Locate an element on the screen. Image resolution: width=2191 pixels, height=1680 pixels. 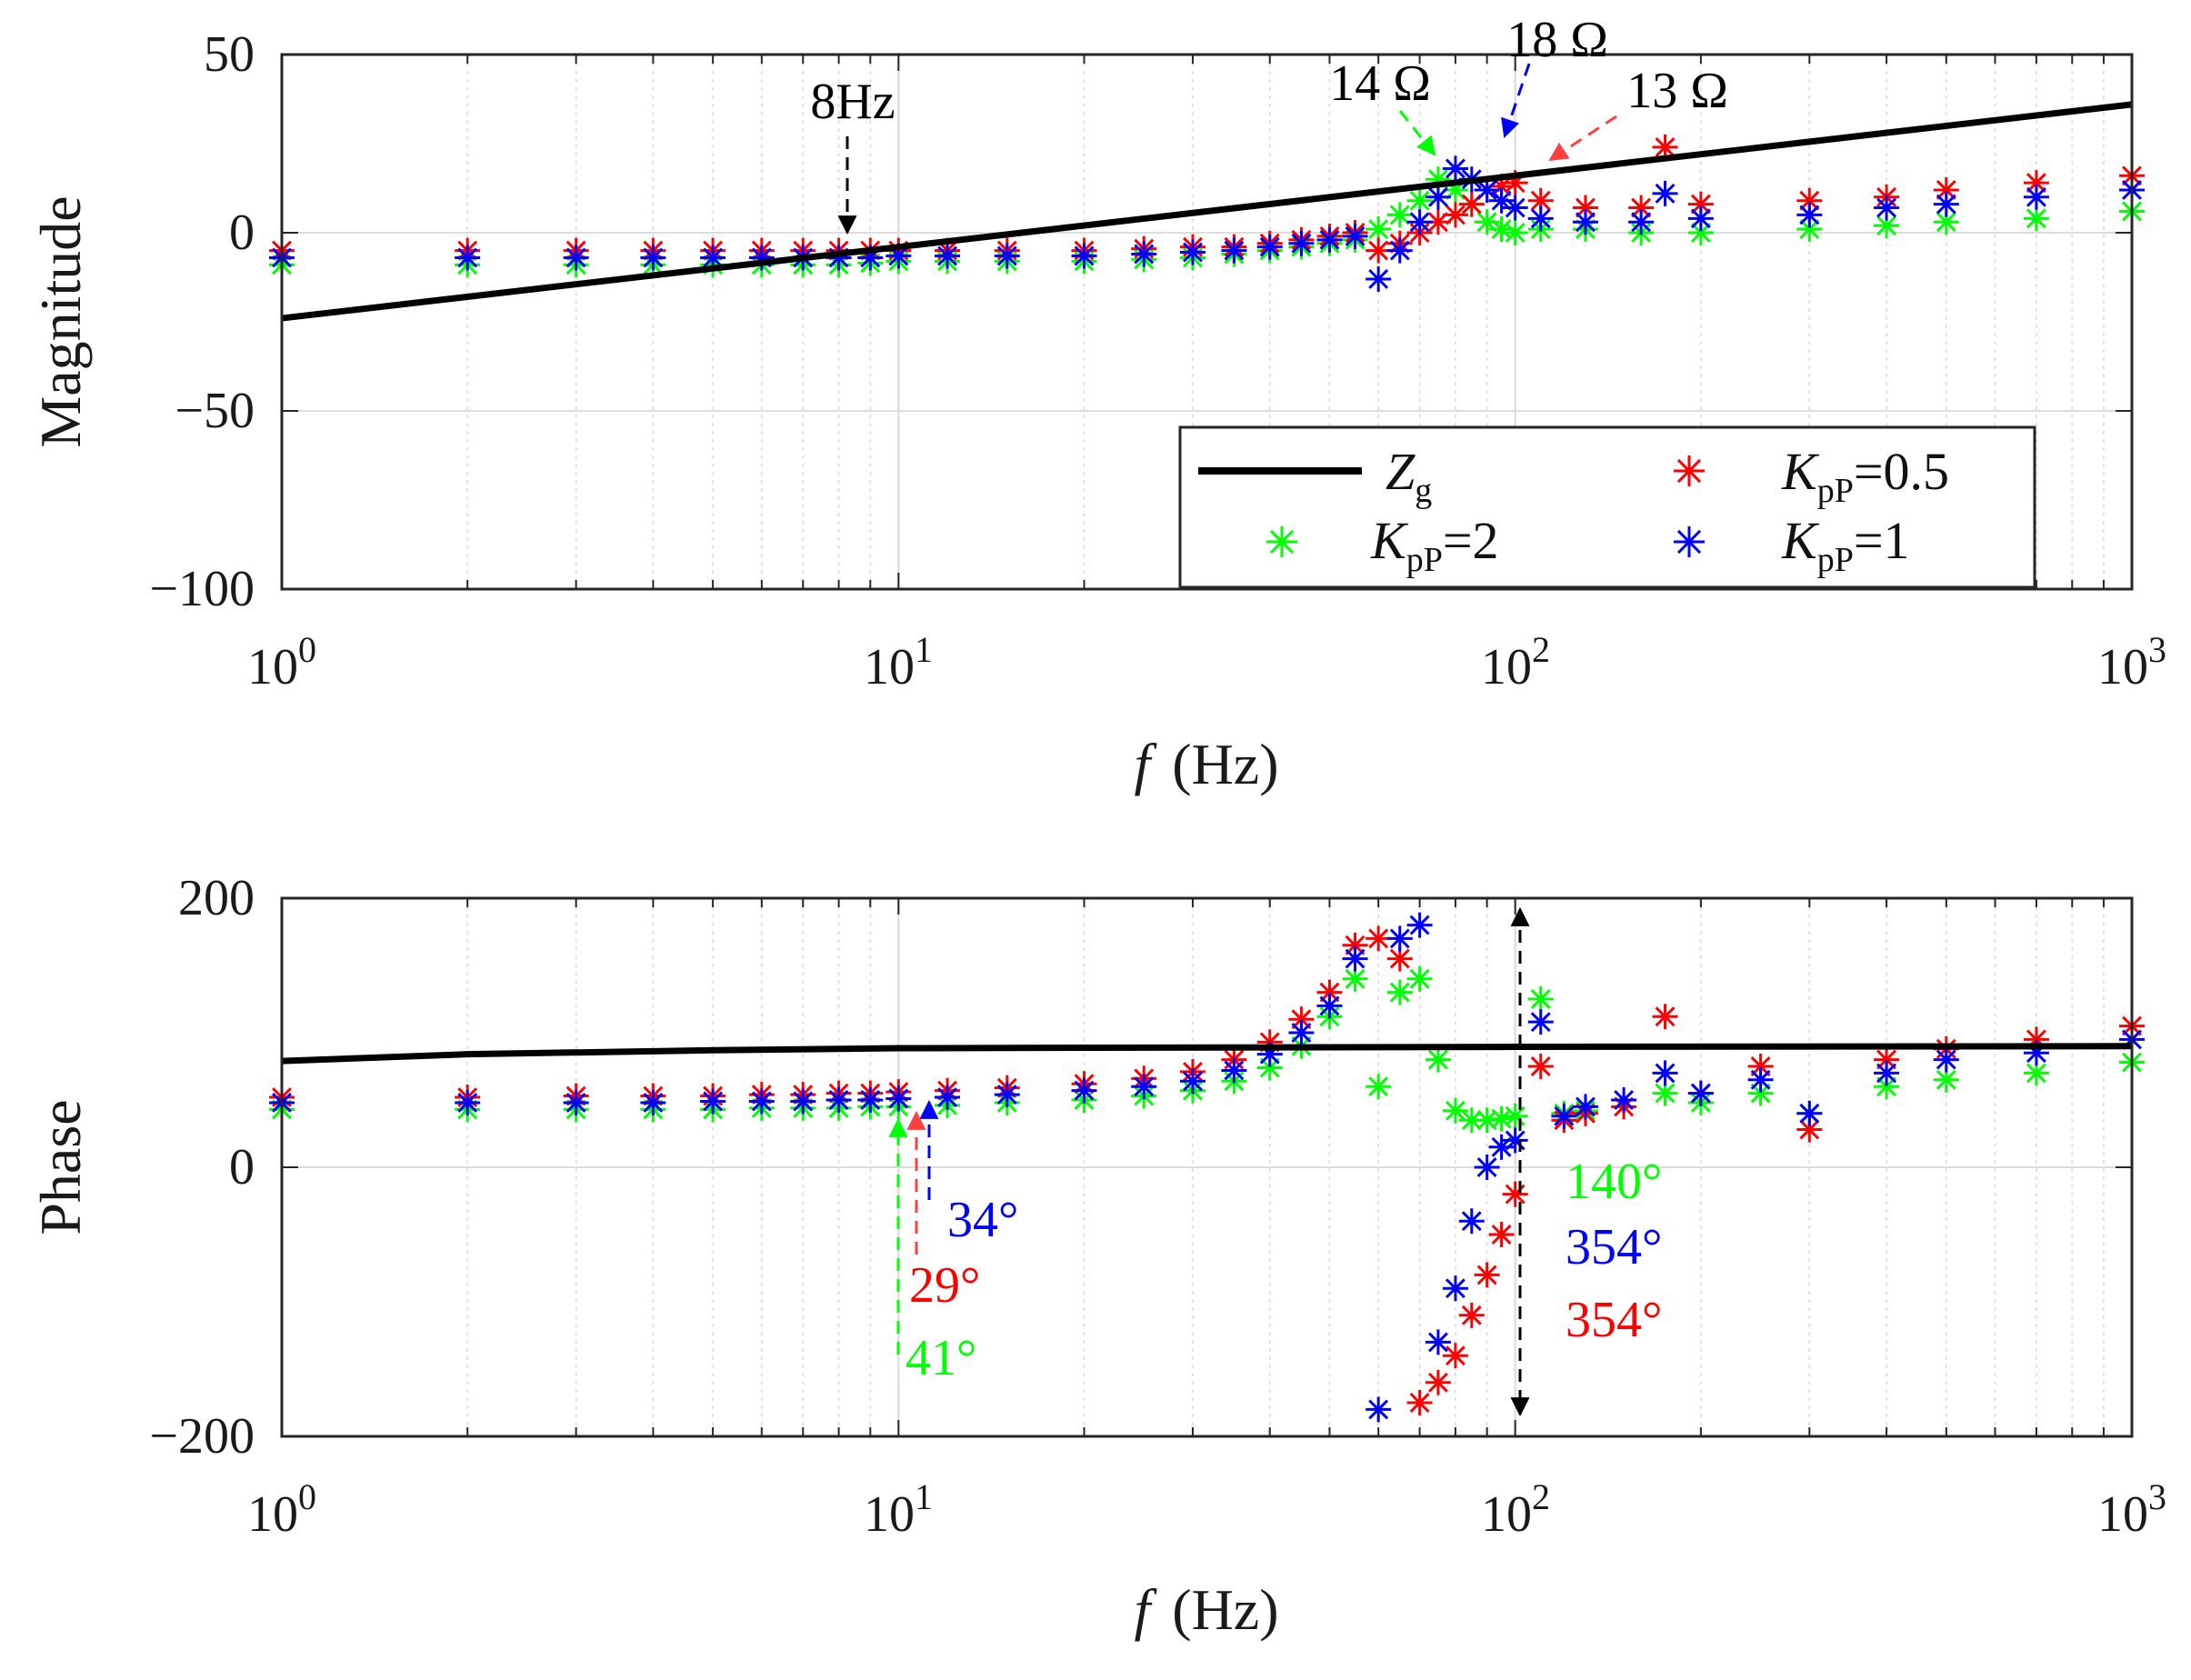
annotation-34deg: 34° is located at coordinates (983, 1220).